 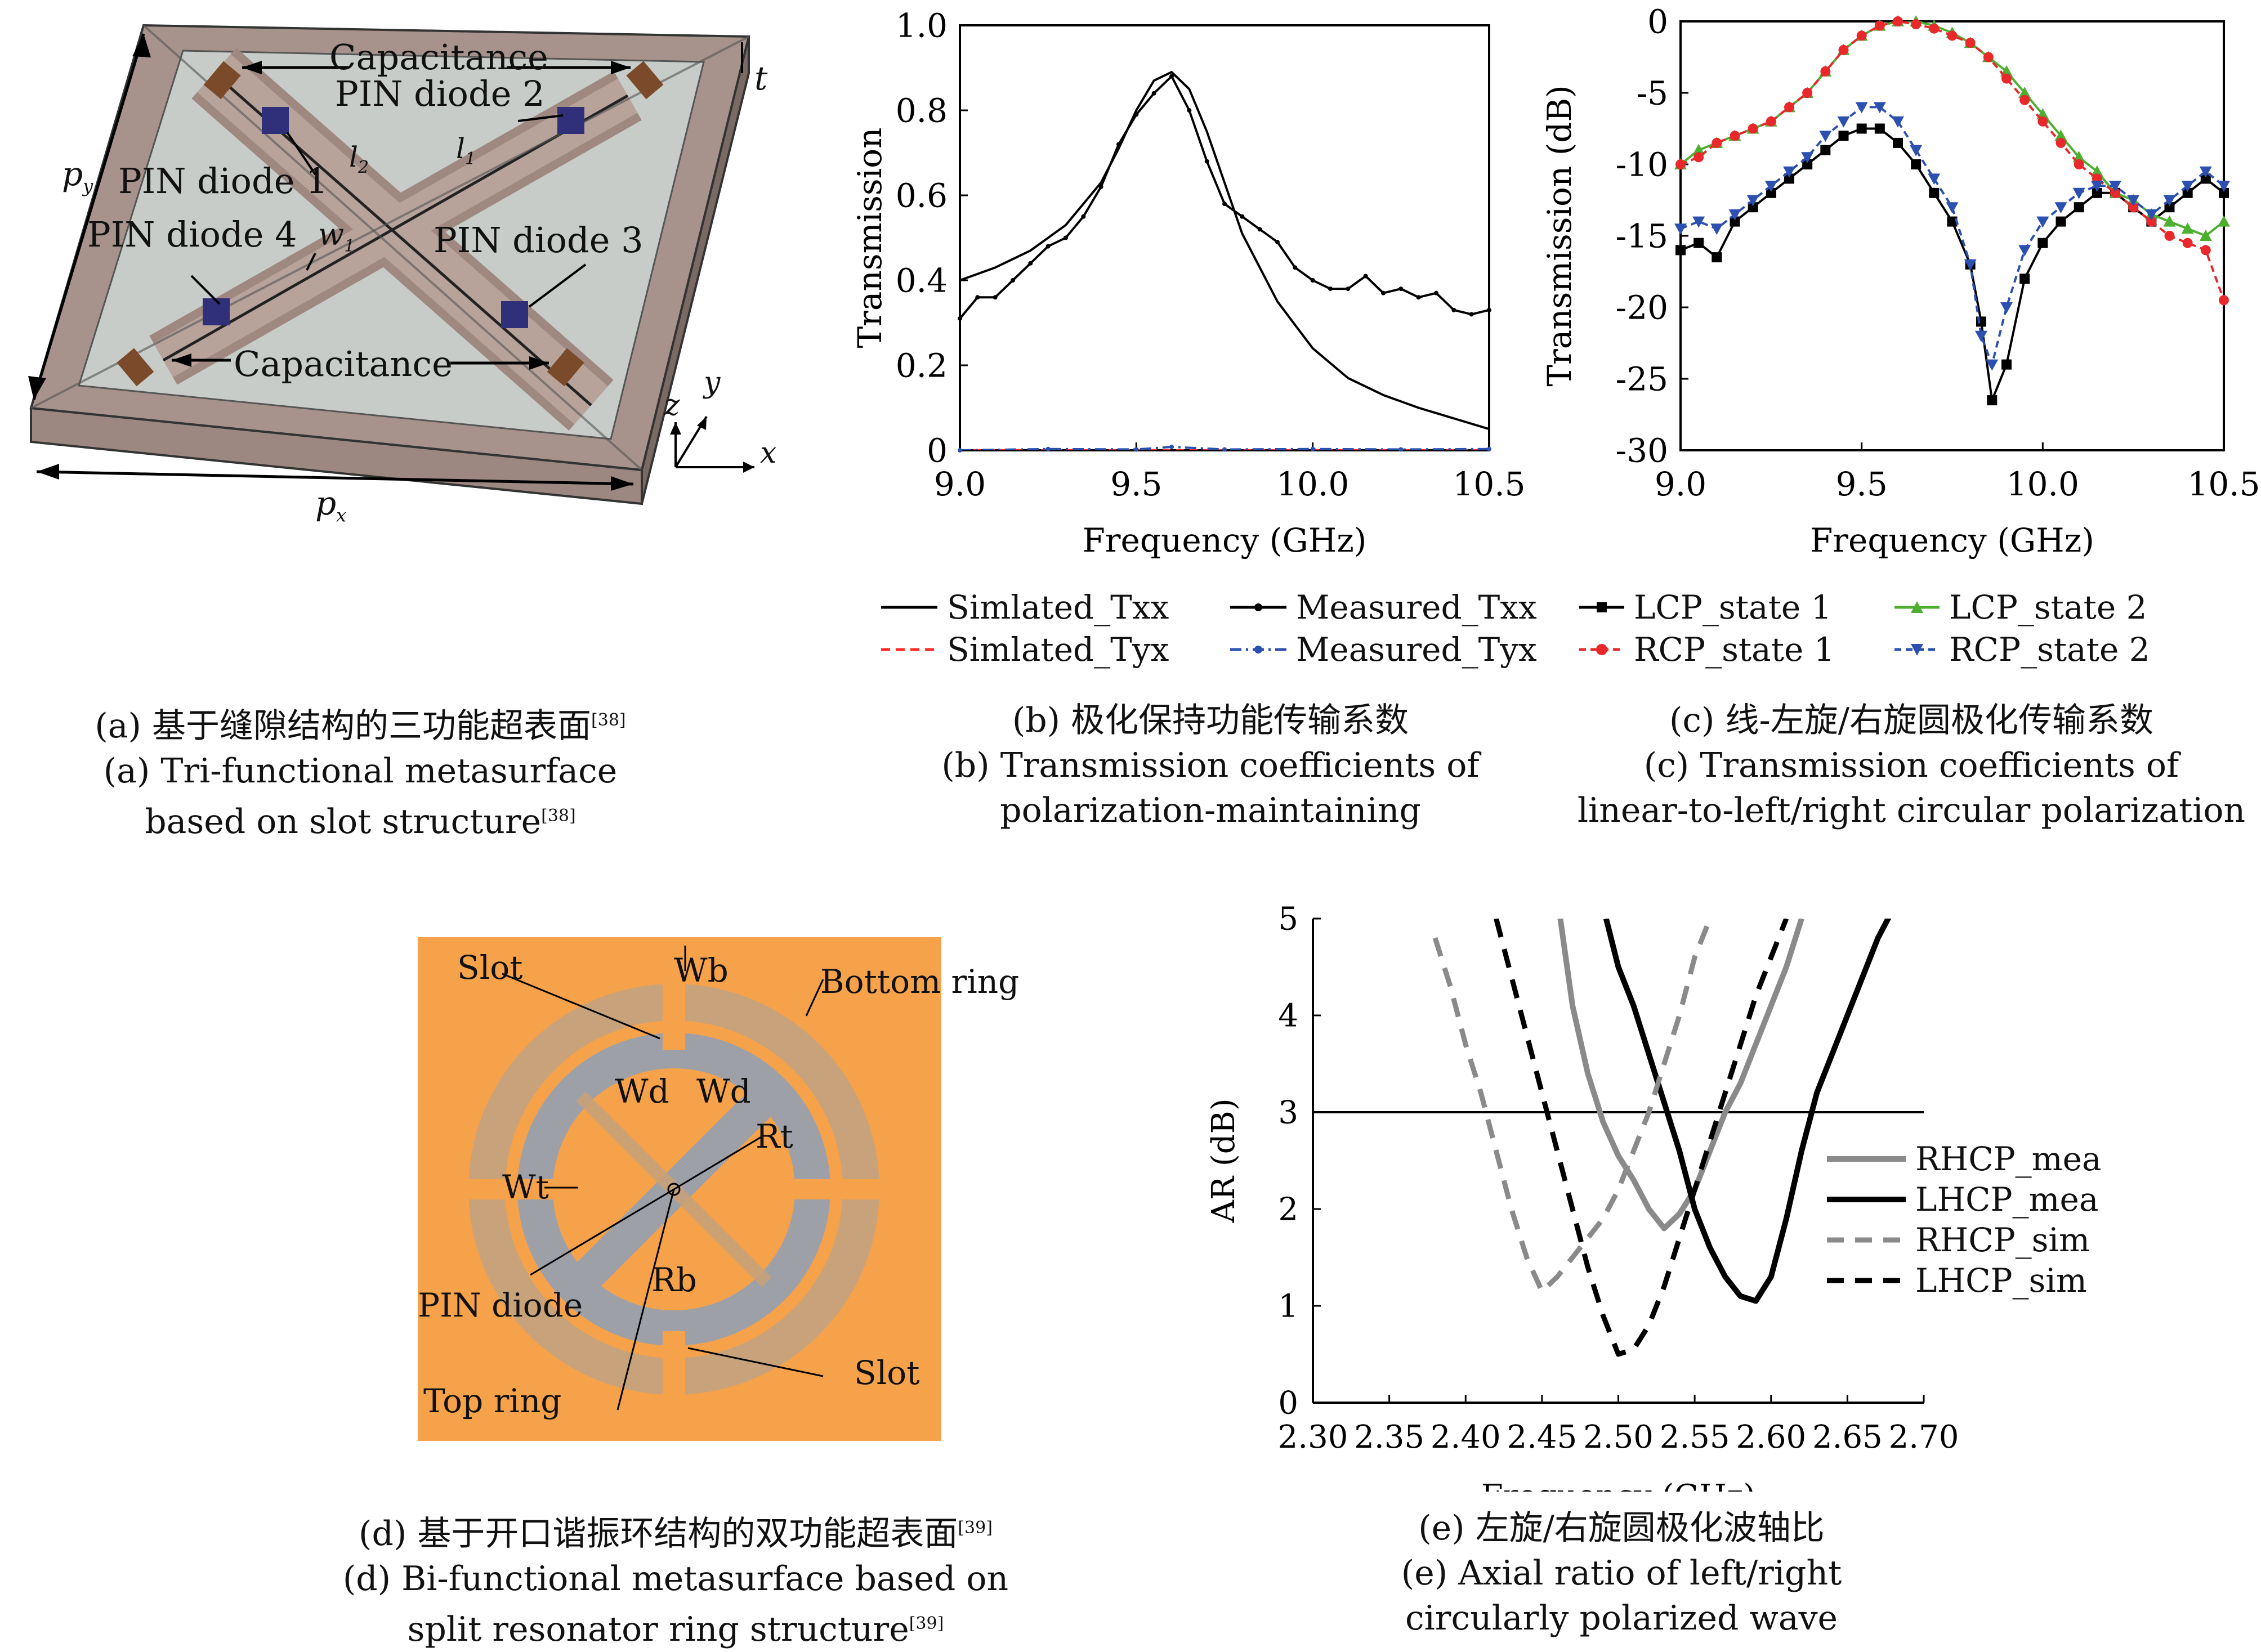 I want to click on legend-e-item-3: RHCP_sim, so click(x=1957, y=1240).